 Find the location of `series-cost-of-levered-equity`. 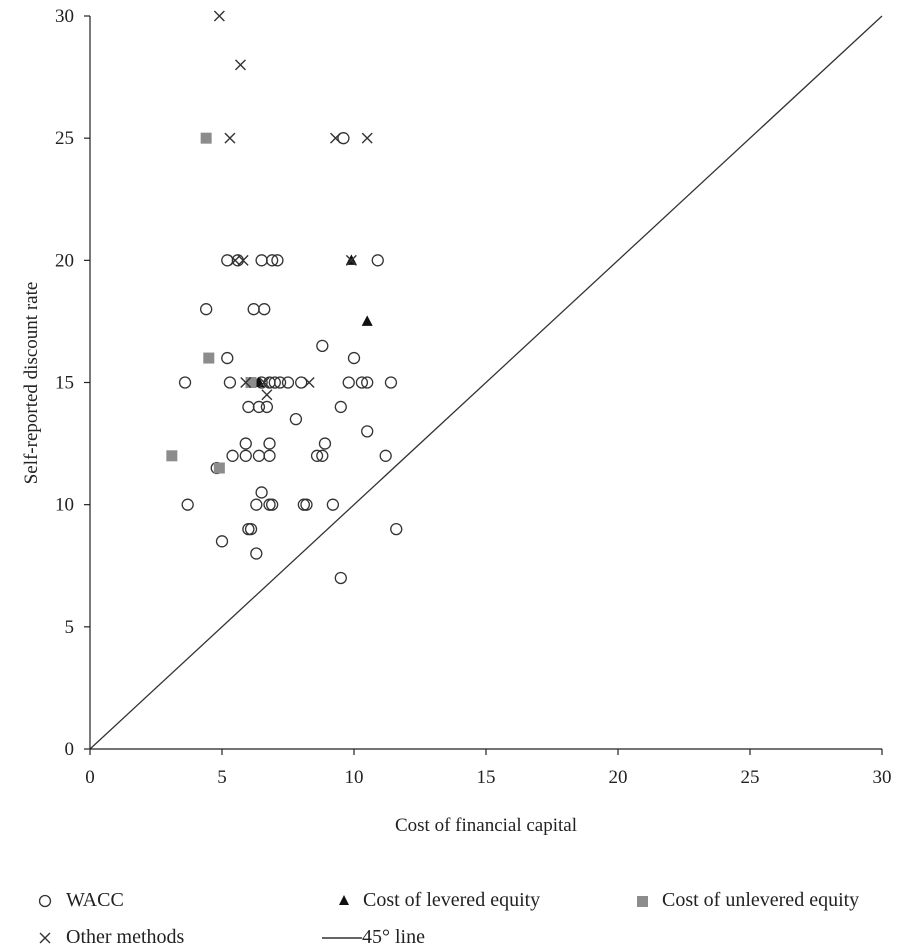

series-cost-of-levered-equity is located at coordinates (313, 320).